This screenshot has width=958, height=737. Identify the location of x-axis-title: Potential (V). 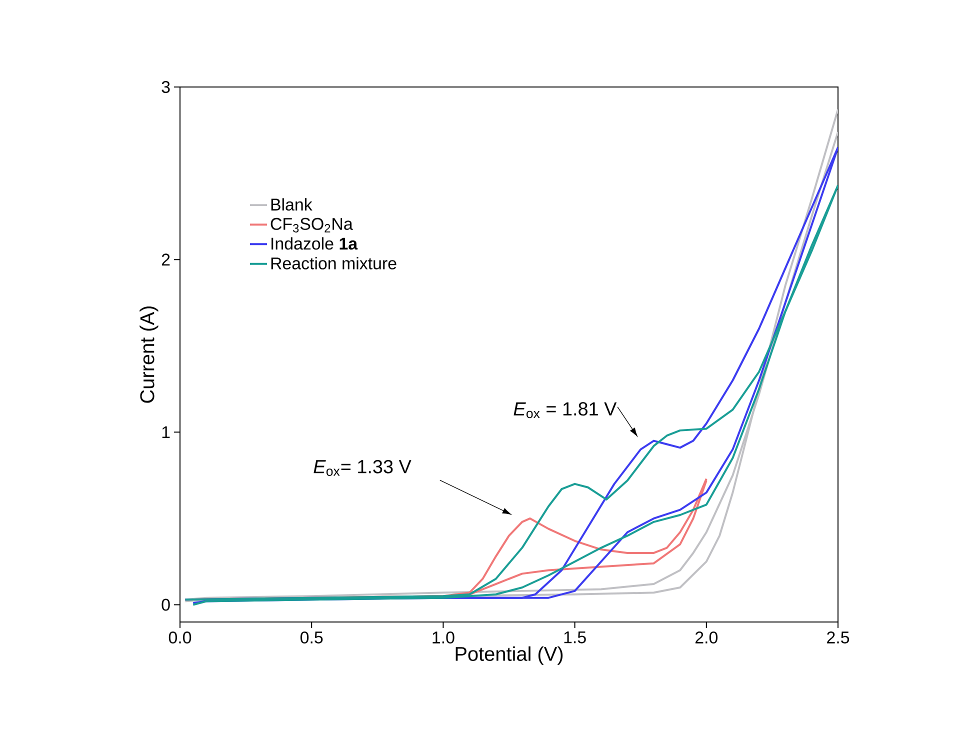
(509, 655).